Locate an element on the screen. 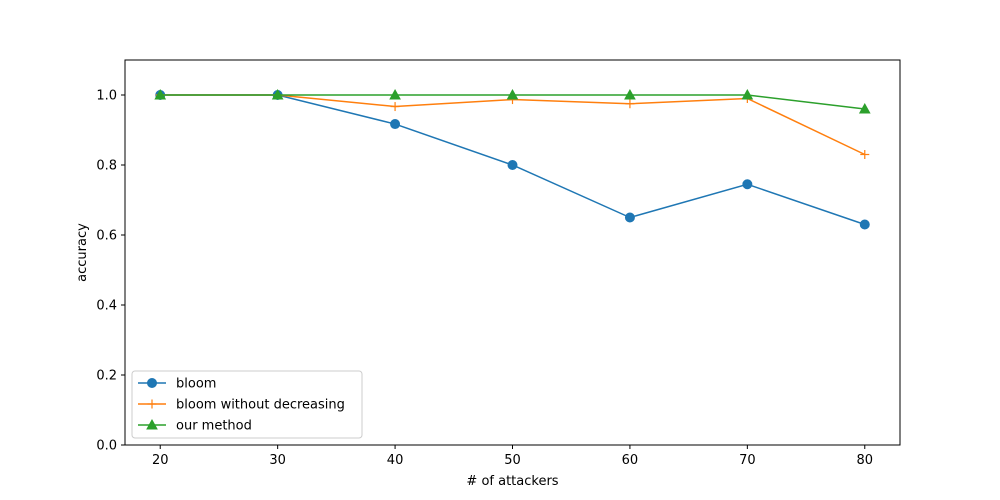 The width and height of the screenshot is (1000, 500). y-tick-label: 0.8 is located at coordinates (106, 166).